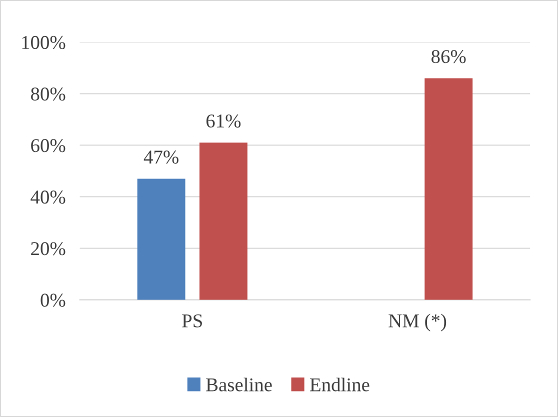 The height and width of the screenshot is (417, 558). What do you see at coordinates (449, 57) in the screenshot?
I see `data-label: 86%` at bounding box center [449, 57].